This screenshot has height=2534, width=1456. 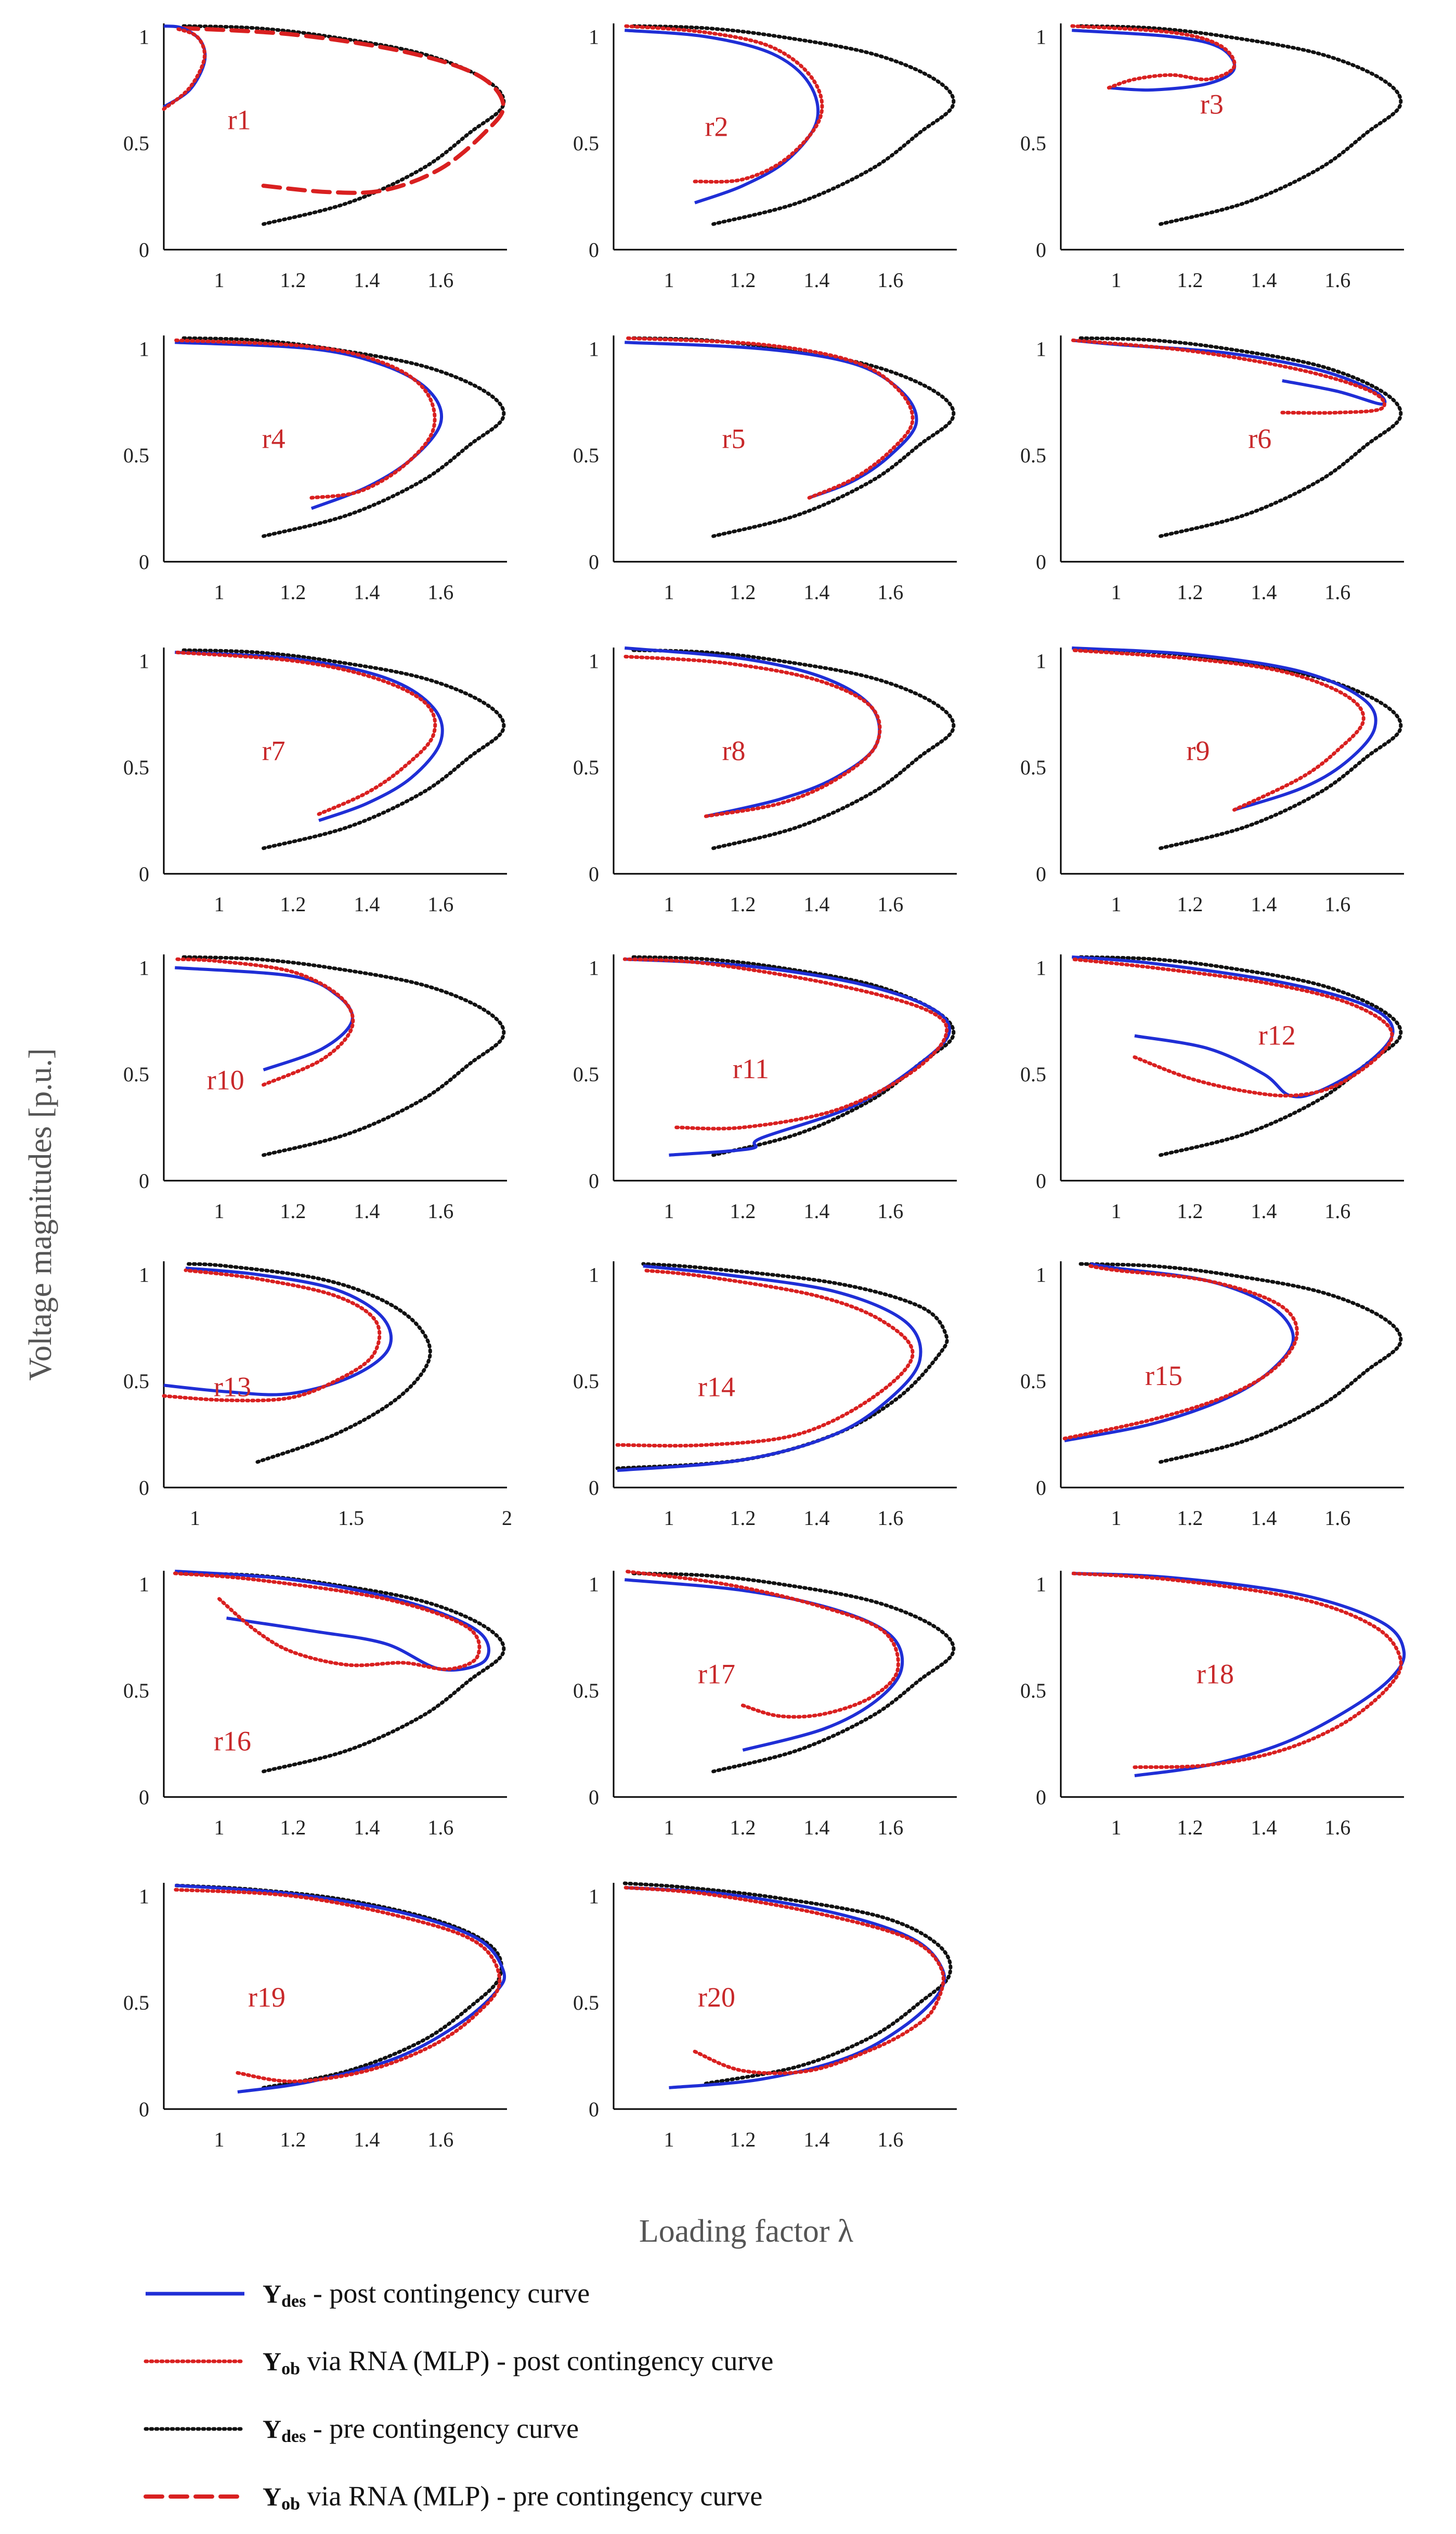 I want to click on panel-r17: 0 0.5 1 1 1.2 1.4 1.6 r17, so click(x=765, y=1704).